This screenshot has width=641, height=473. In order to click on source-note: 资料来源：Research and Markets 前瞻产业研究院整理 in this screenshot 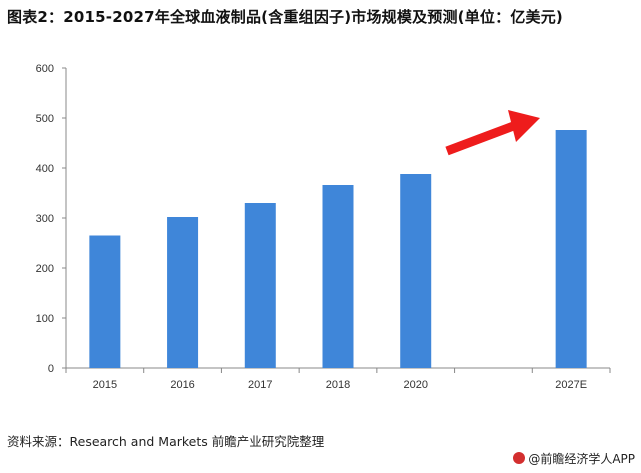, I will do `click(166, 441)`.